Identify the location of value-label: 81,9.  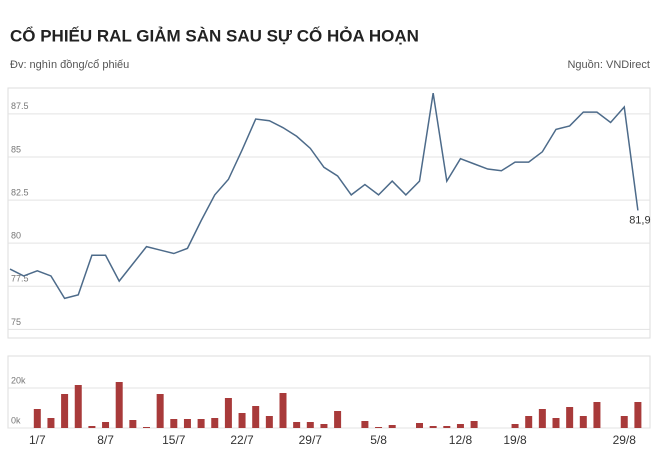
(639, 220).